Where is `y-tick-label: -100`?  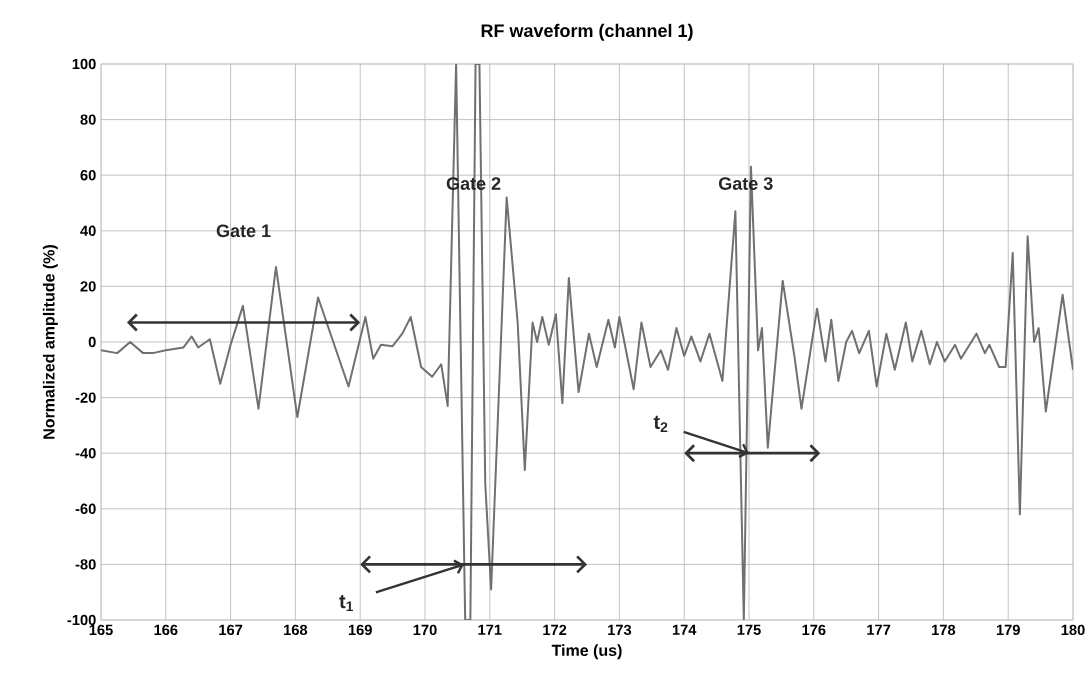 y-tick-label: -100 is located at coordinates (81, 620).